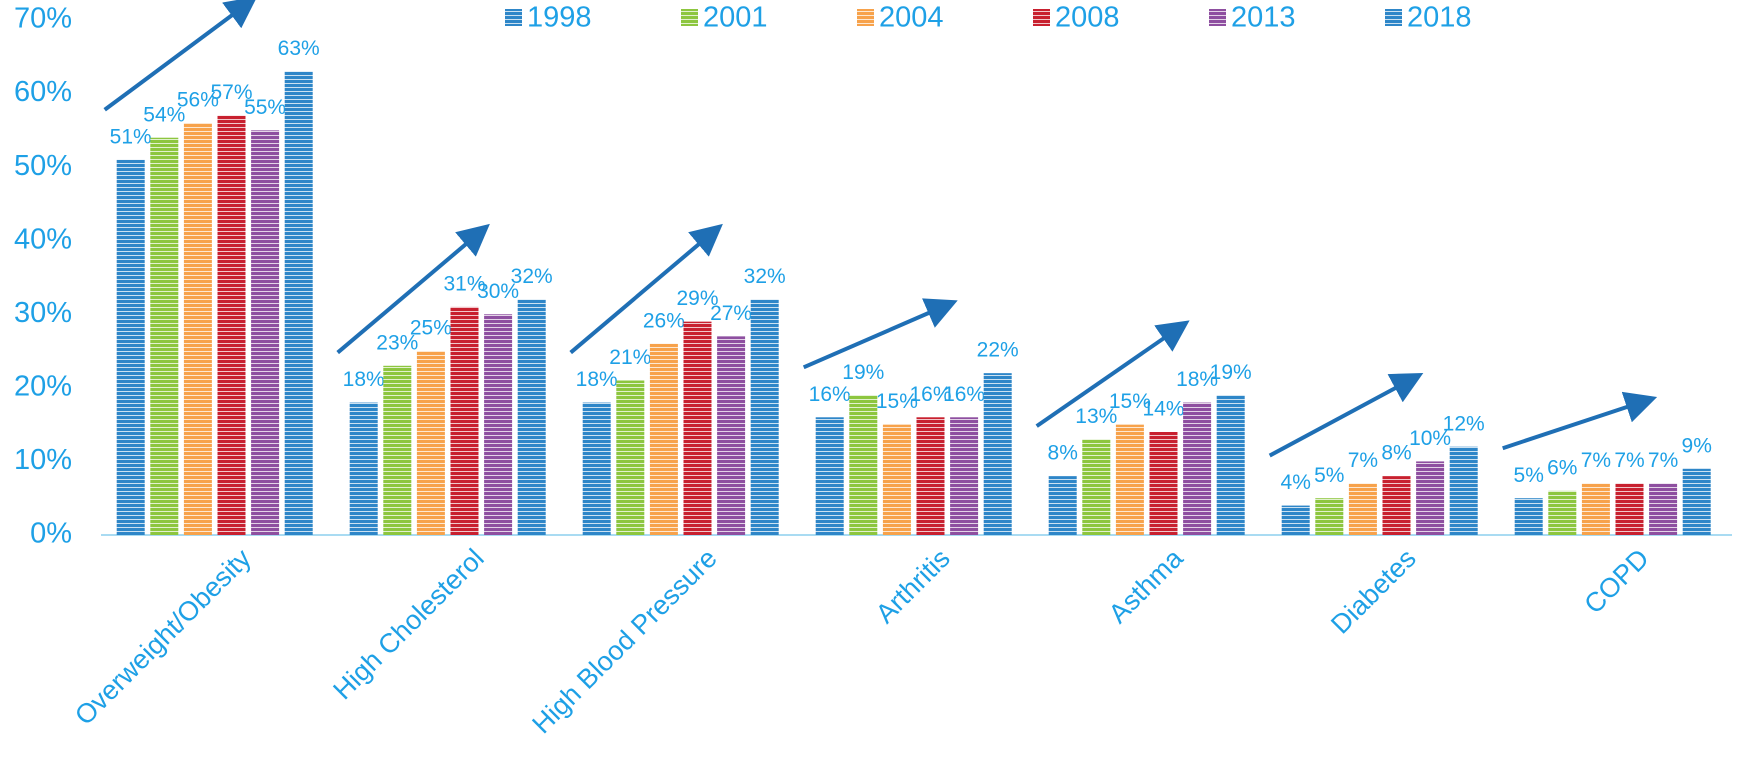 The image size is (1758, 782). I want to click on value-label: 30%, so click(498, 291).